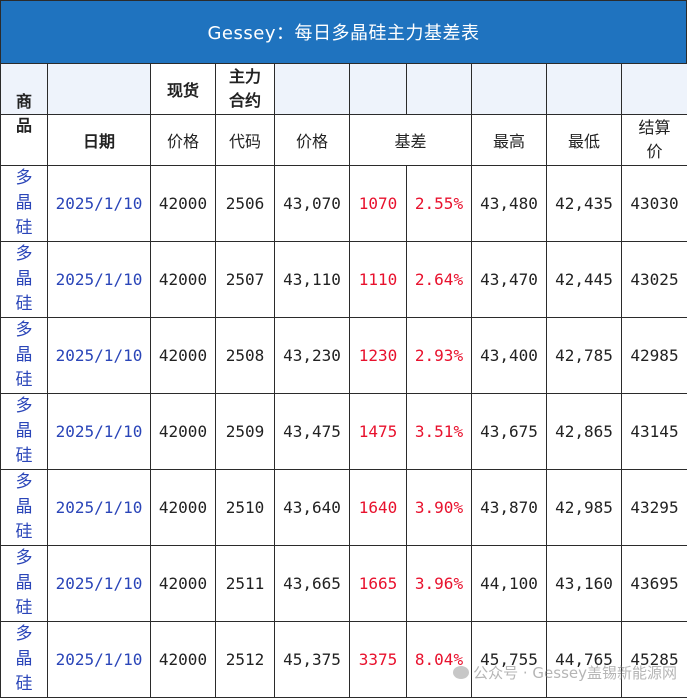  What do you see at coordinates (584, 508) in the screenshot?
I see `cell-low: 42,985` at bounding box center [584, 508].